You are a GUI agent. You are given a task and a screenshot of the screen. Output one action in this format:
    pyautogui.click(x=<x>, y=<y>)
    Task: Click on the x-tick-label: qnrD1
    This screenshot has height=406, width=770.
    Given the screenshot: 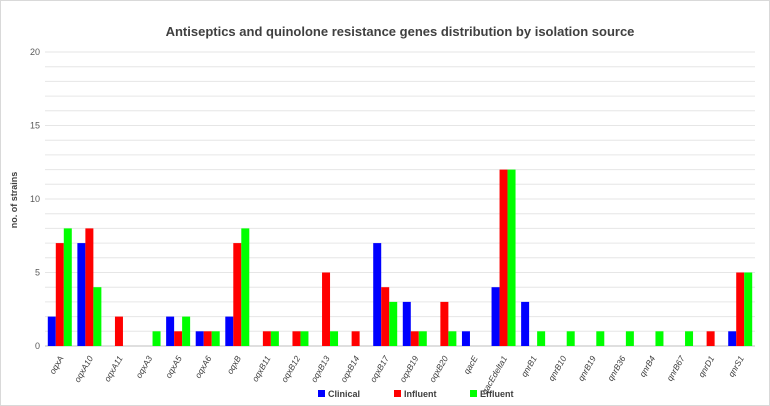 What is the action you would take?
    pyautogui.click(x=706, y=366)
    